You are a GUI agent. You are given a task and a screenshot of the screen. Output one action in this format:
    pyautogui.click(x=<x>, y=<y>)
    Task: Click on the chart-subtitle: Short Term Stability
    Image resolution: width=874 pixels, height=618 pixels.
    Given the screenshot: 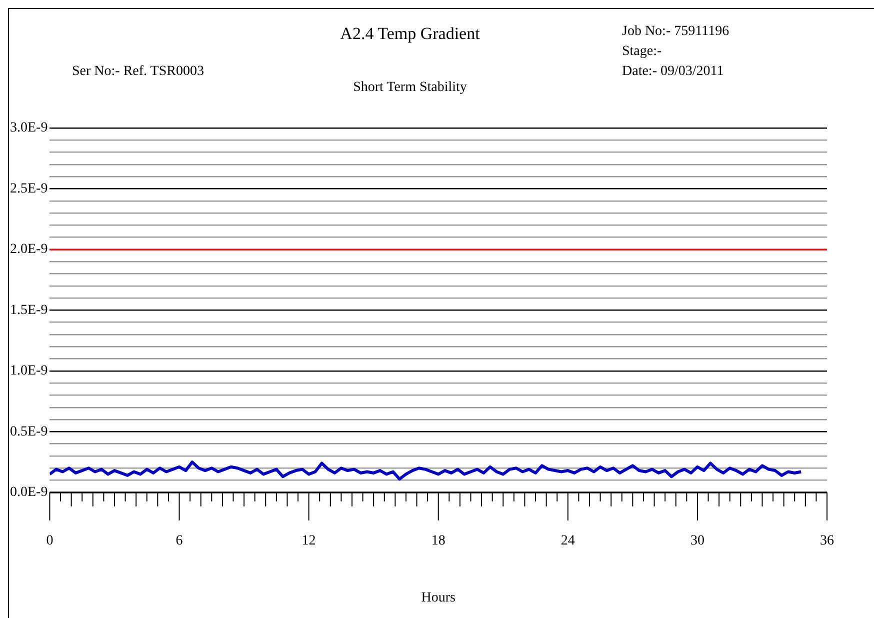 What is the action you would take?
    pyautogui.click(x=410, y=88)
    